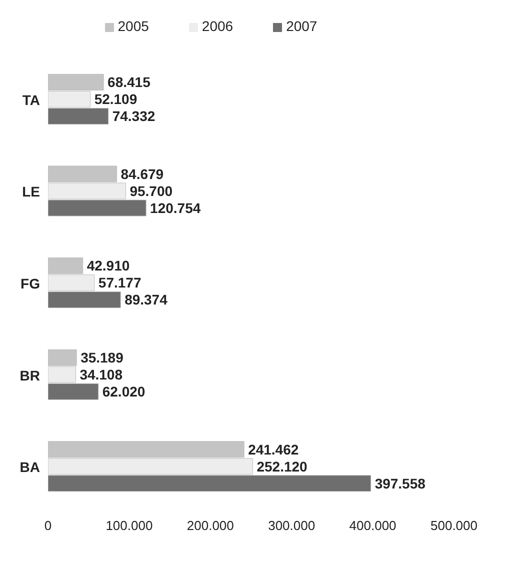  I want to click on y-tick-label: FG, so click(30, 283).